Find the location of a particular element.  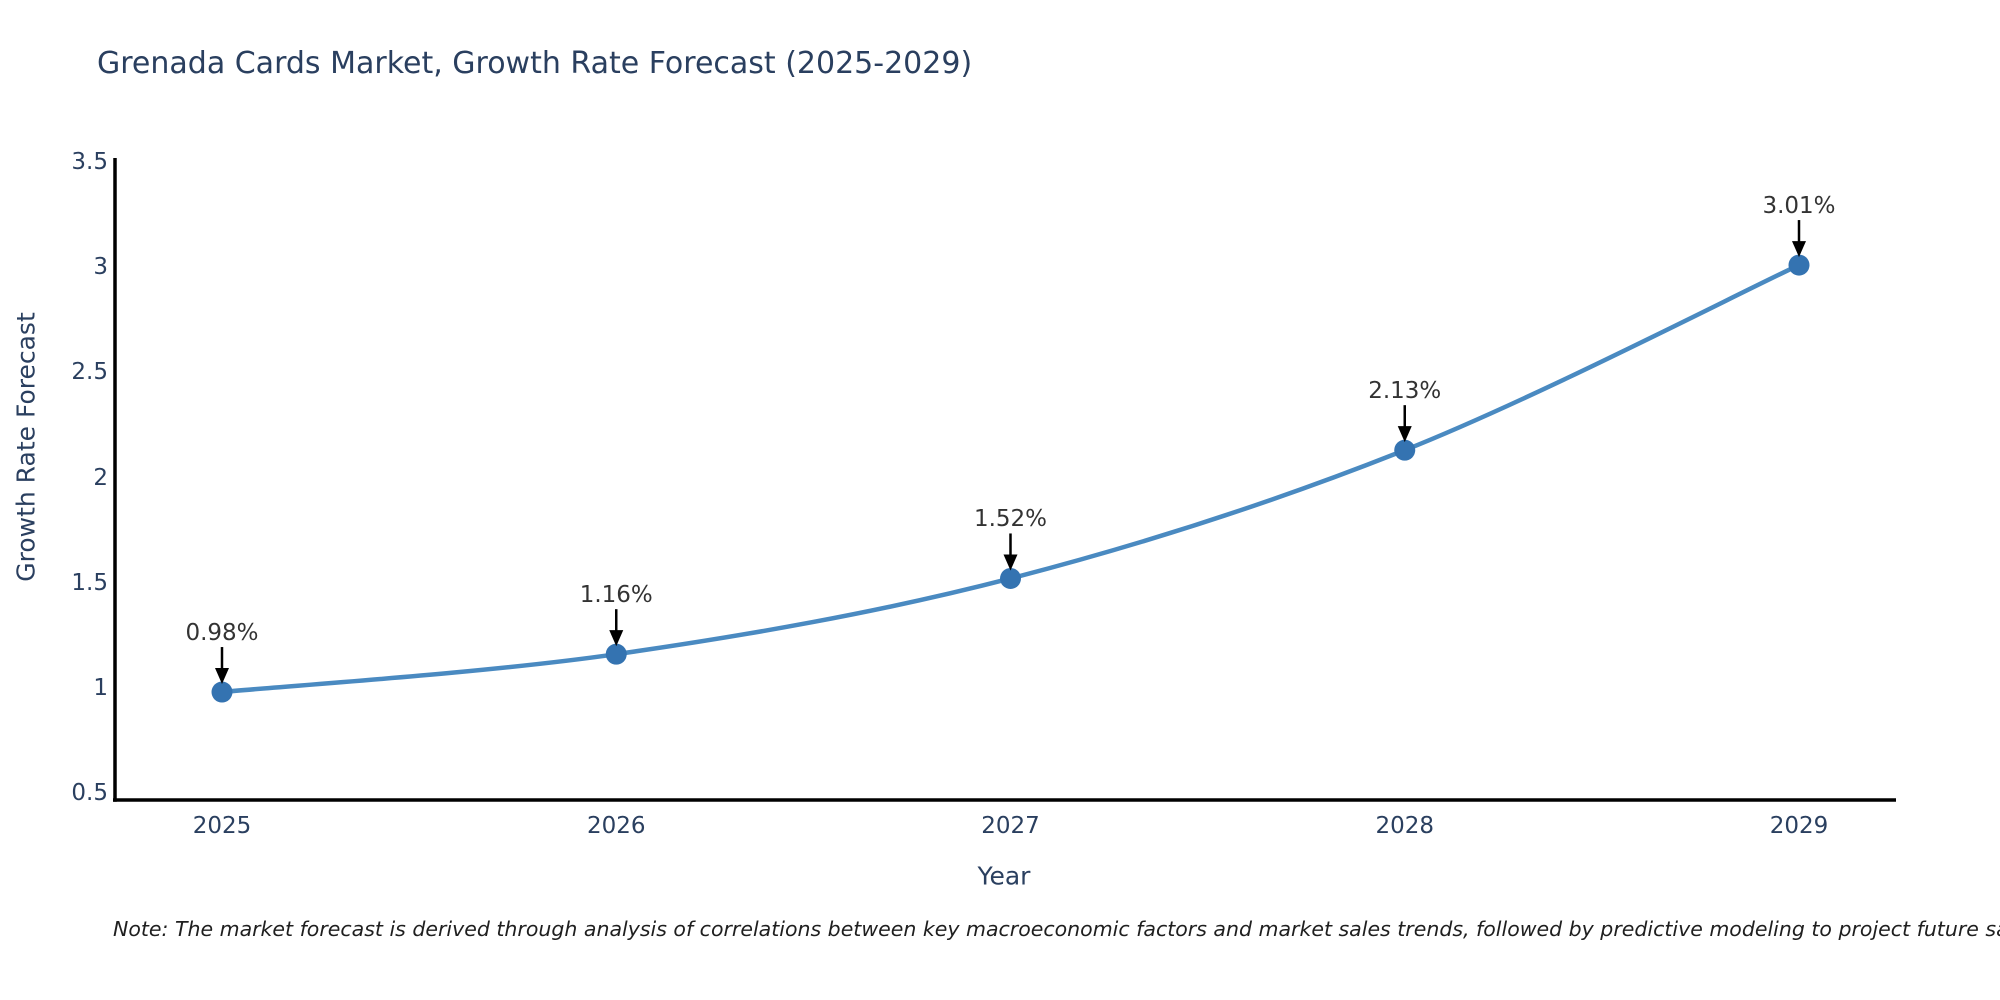

y-tick-label: 0.5 is located at coordinates (89, 793).